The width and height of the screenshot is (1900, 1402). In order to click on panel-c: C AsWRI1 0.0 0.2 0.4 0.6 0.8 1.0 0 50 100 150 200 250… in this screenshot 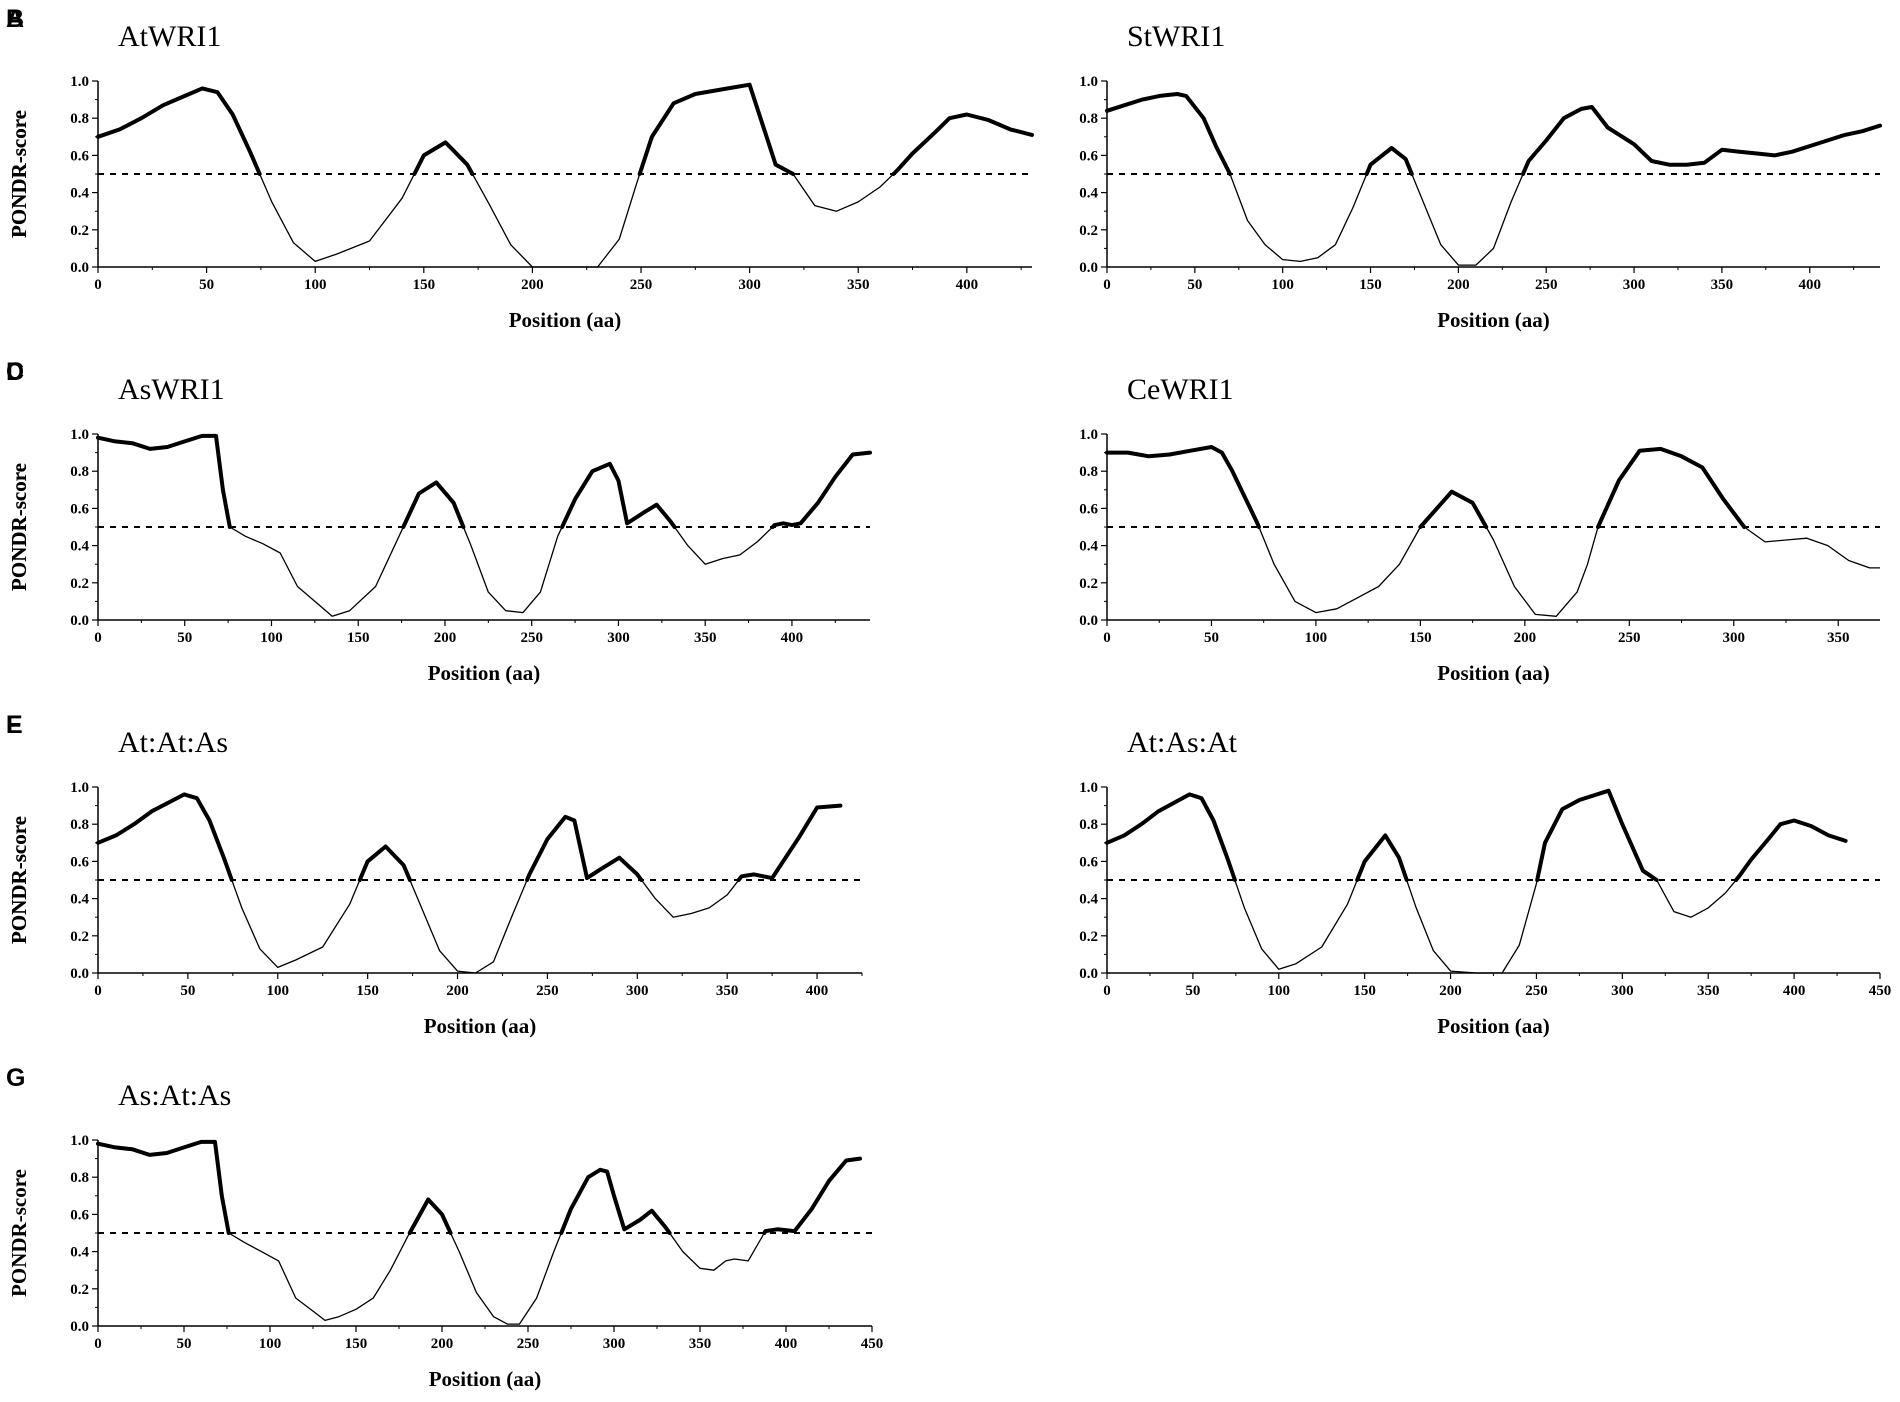, I will do `click(439, 521)`.